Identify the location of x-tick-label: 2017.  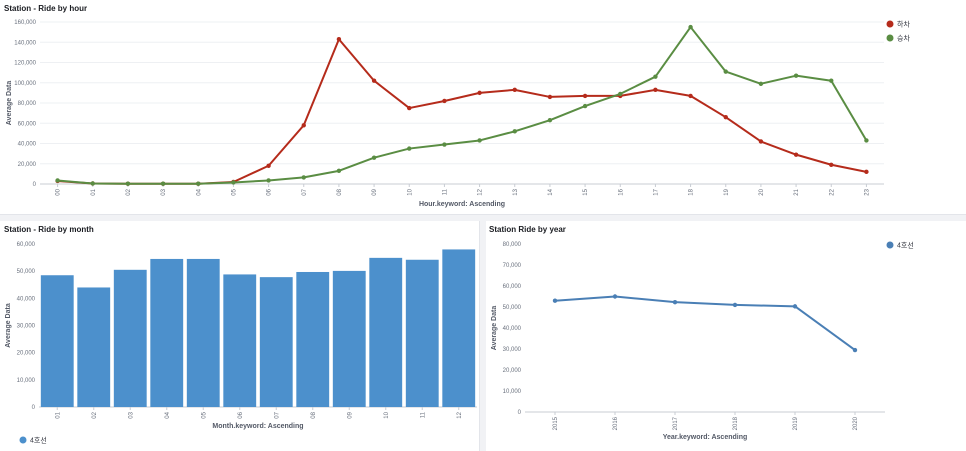
(676, 423).